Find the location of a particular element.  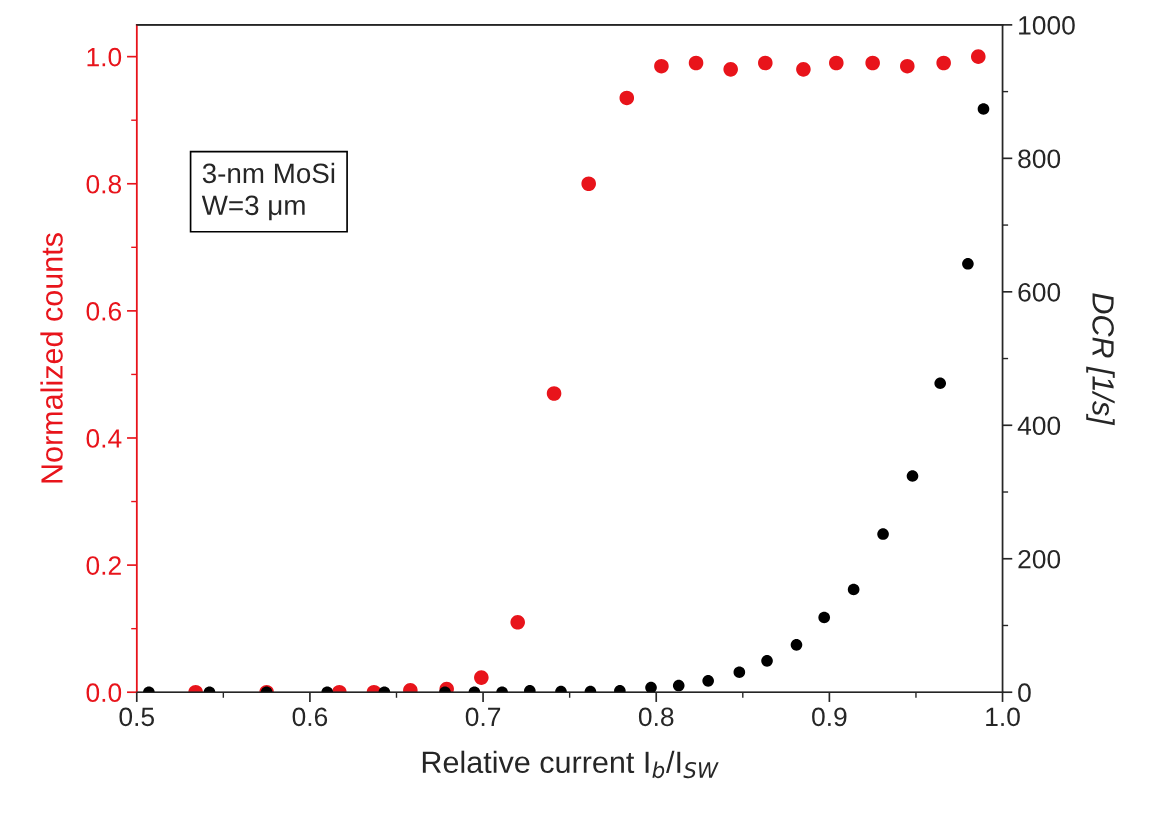

x-tick-label: 0.9 is located at coordinates (829, 717).